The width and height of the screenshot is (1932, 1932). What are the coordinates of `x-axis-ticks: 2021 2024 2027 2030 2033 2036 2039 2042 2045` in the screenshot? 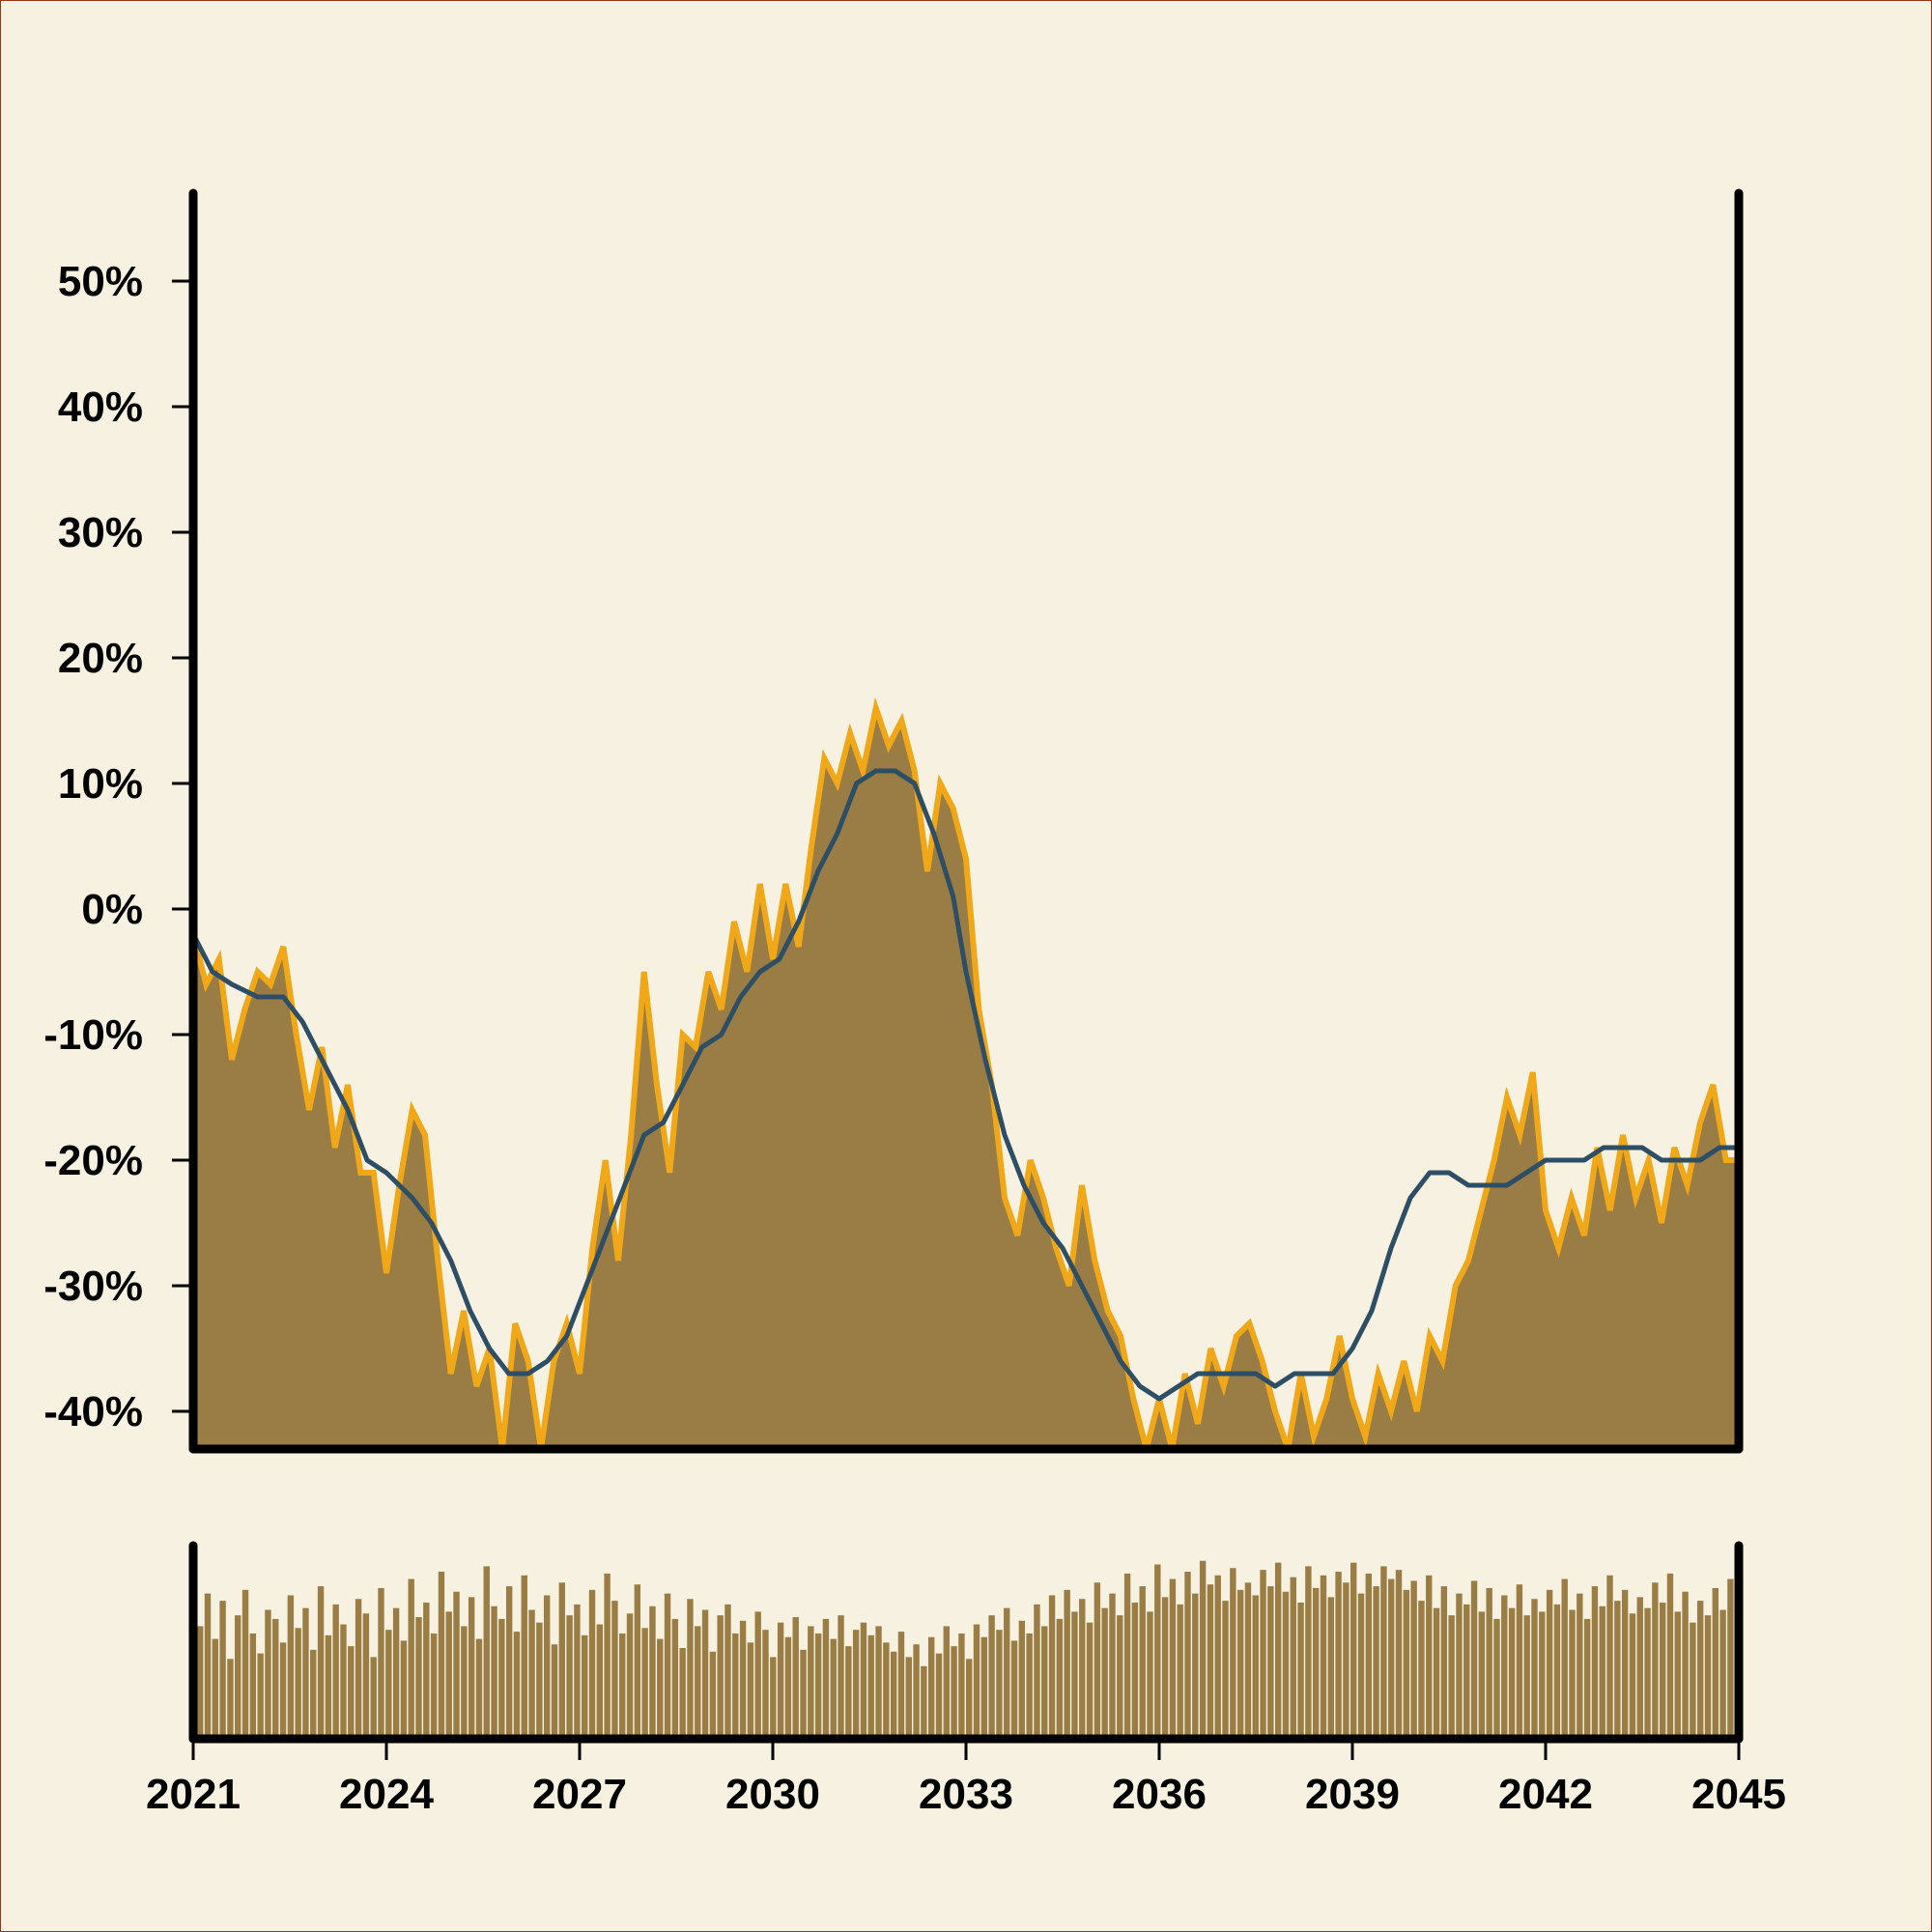 It's located at (966, 1778).